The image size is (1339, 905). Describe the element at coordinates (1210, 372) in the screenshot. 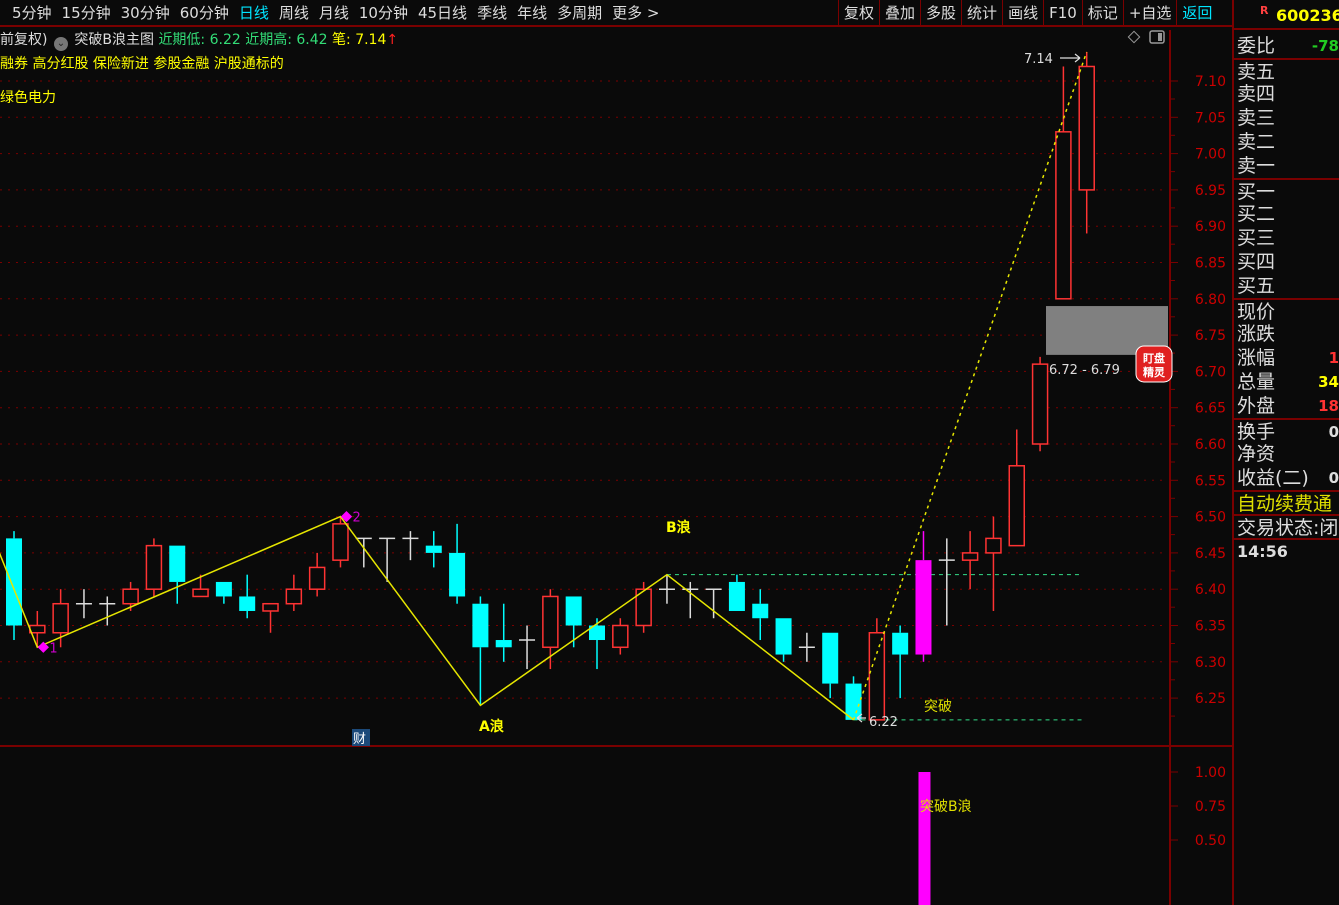

I see `y-tick-label: 6.70` at that location.